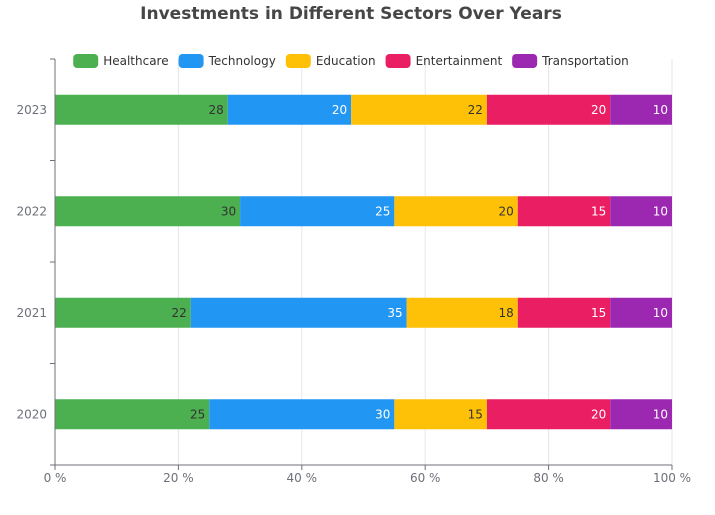 This screenshot has height=515, width=715. What do you see at coordinates (505, 313) in the screenshot?
I see `data-label: 18` at bounding box center [505, 313].